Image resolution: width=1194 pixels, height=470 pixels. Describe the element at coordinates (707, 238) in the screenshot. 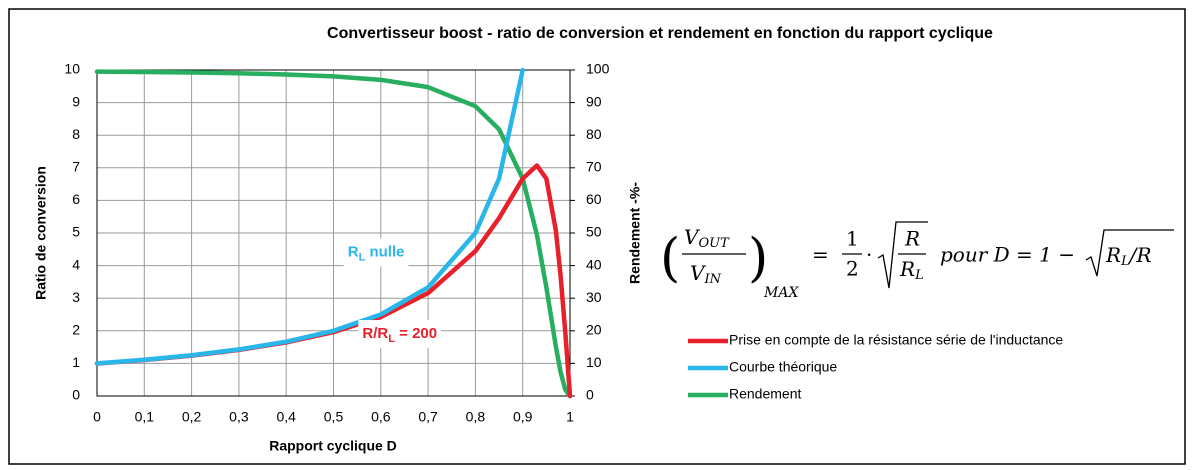

I see `formula-num: VOUT` at that location.